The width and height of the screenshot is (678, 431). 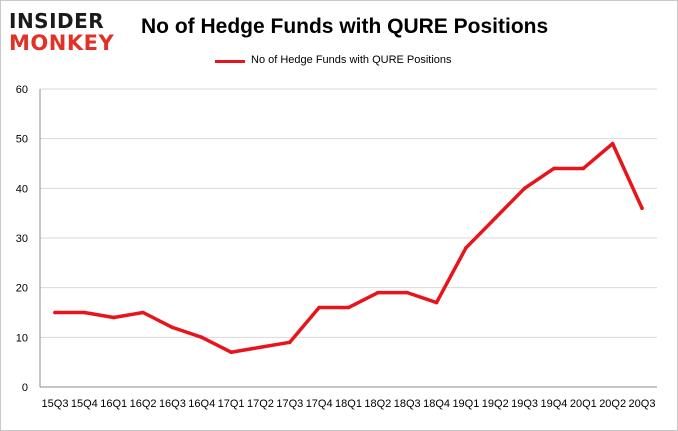 I want to click on x-tick-label: 15Q4, so click(x=84, y=404).